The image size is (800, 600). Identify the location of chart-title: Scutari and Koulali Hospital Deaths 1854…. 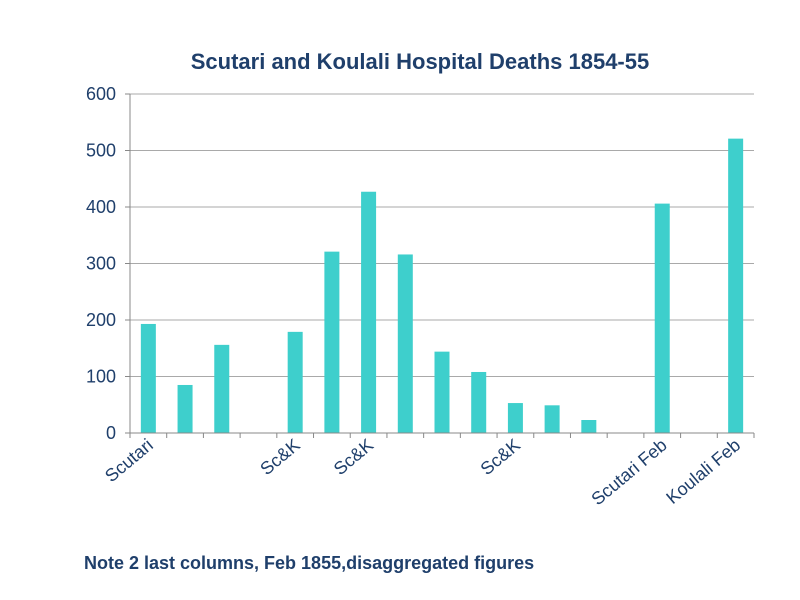
(420, 61).